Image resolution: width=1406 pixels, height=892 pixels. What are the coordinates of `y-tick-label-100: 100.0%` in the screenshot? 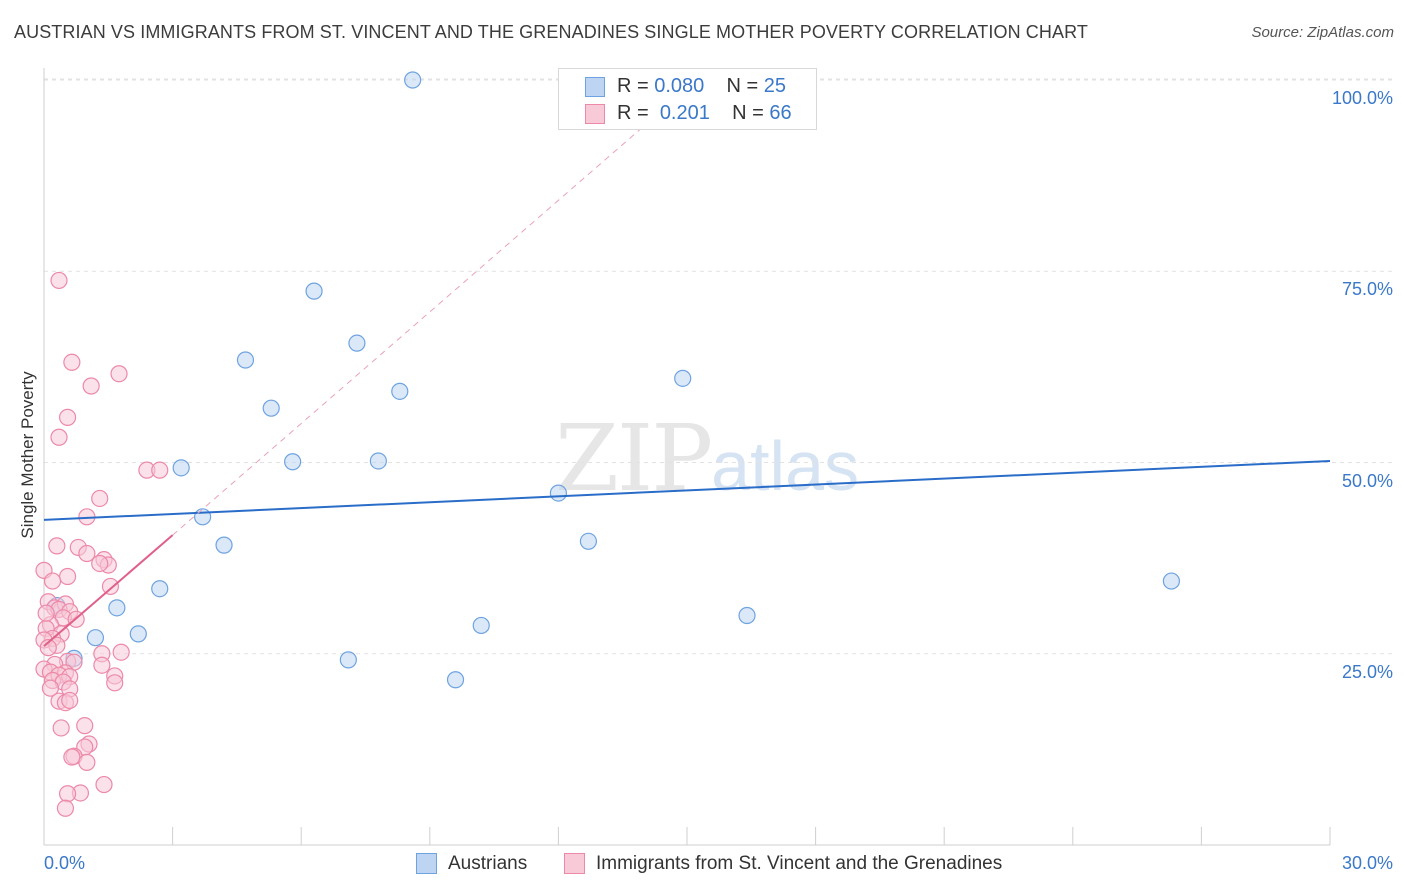 It's located at (1362, 98).